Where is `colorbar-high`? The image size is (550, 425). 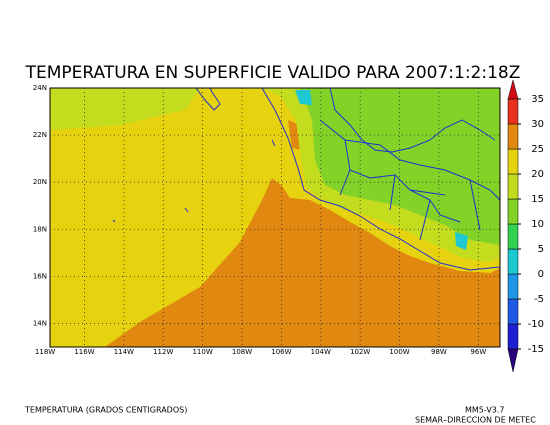 colorbar-high is located at coordinates (513, 89).